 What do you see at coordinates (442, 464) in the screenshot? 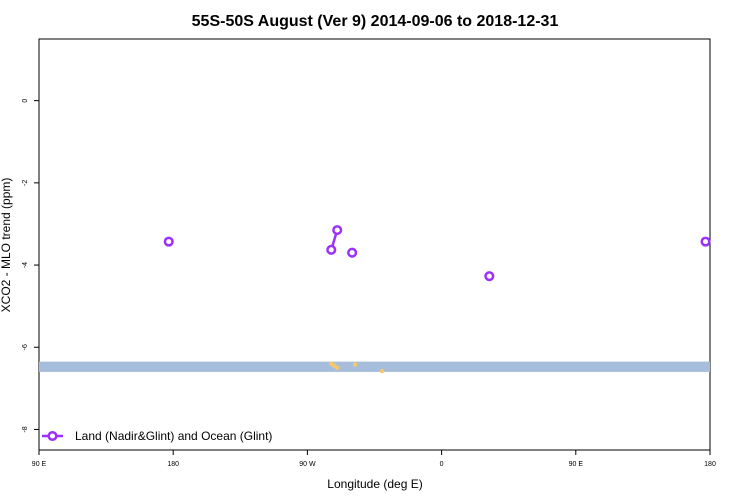
I see `x-tick-label: 0` at bounding box center [442, 464].